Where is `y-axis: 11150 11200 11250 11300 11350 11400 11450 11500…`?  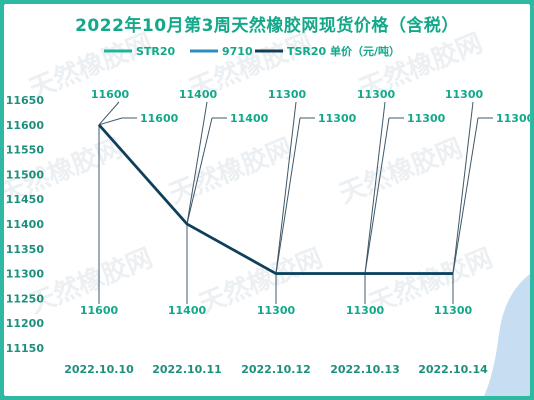
y-axis: 11150 11200 11250 11300 11350 11400 11450 11500… is located at coordinates (25, 224).